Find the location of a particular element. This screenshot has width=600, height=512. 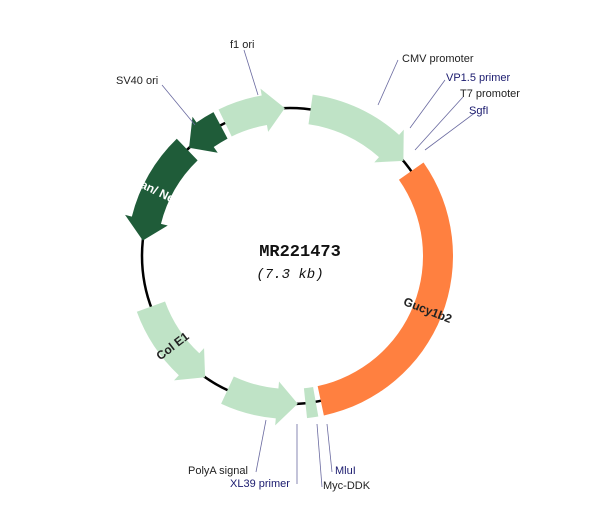

label-vp15-primer: VP1.5 primer is located at coordinates (478, 78).